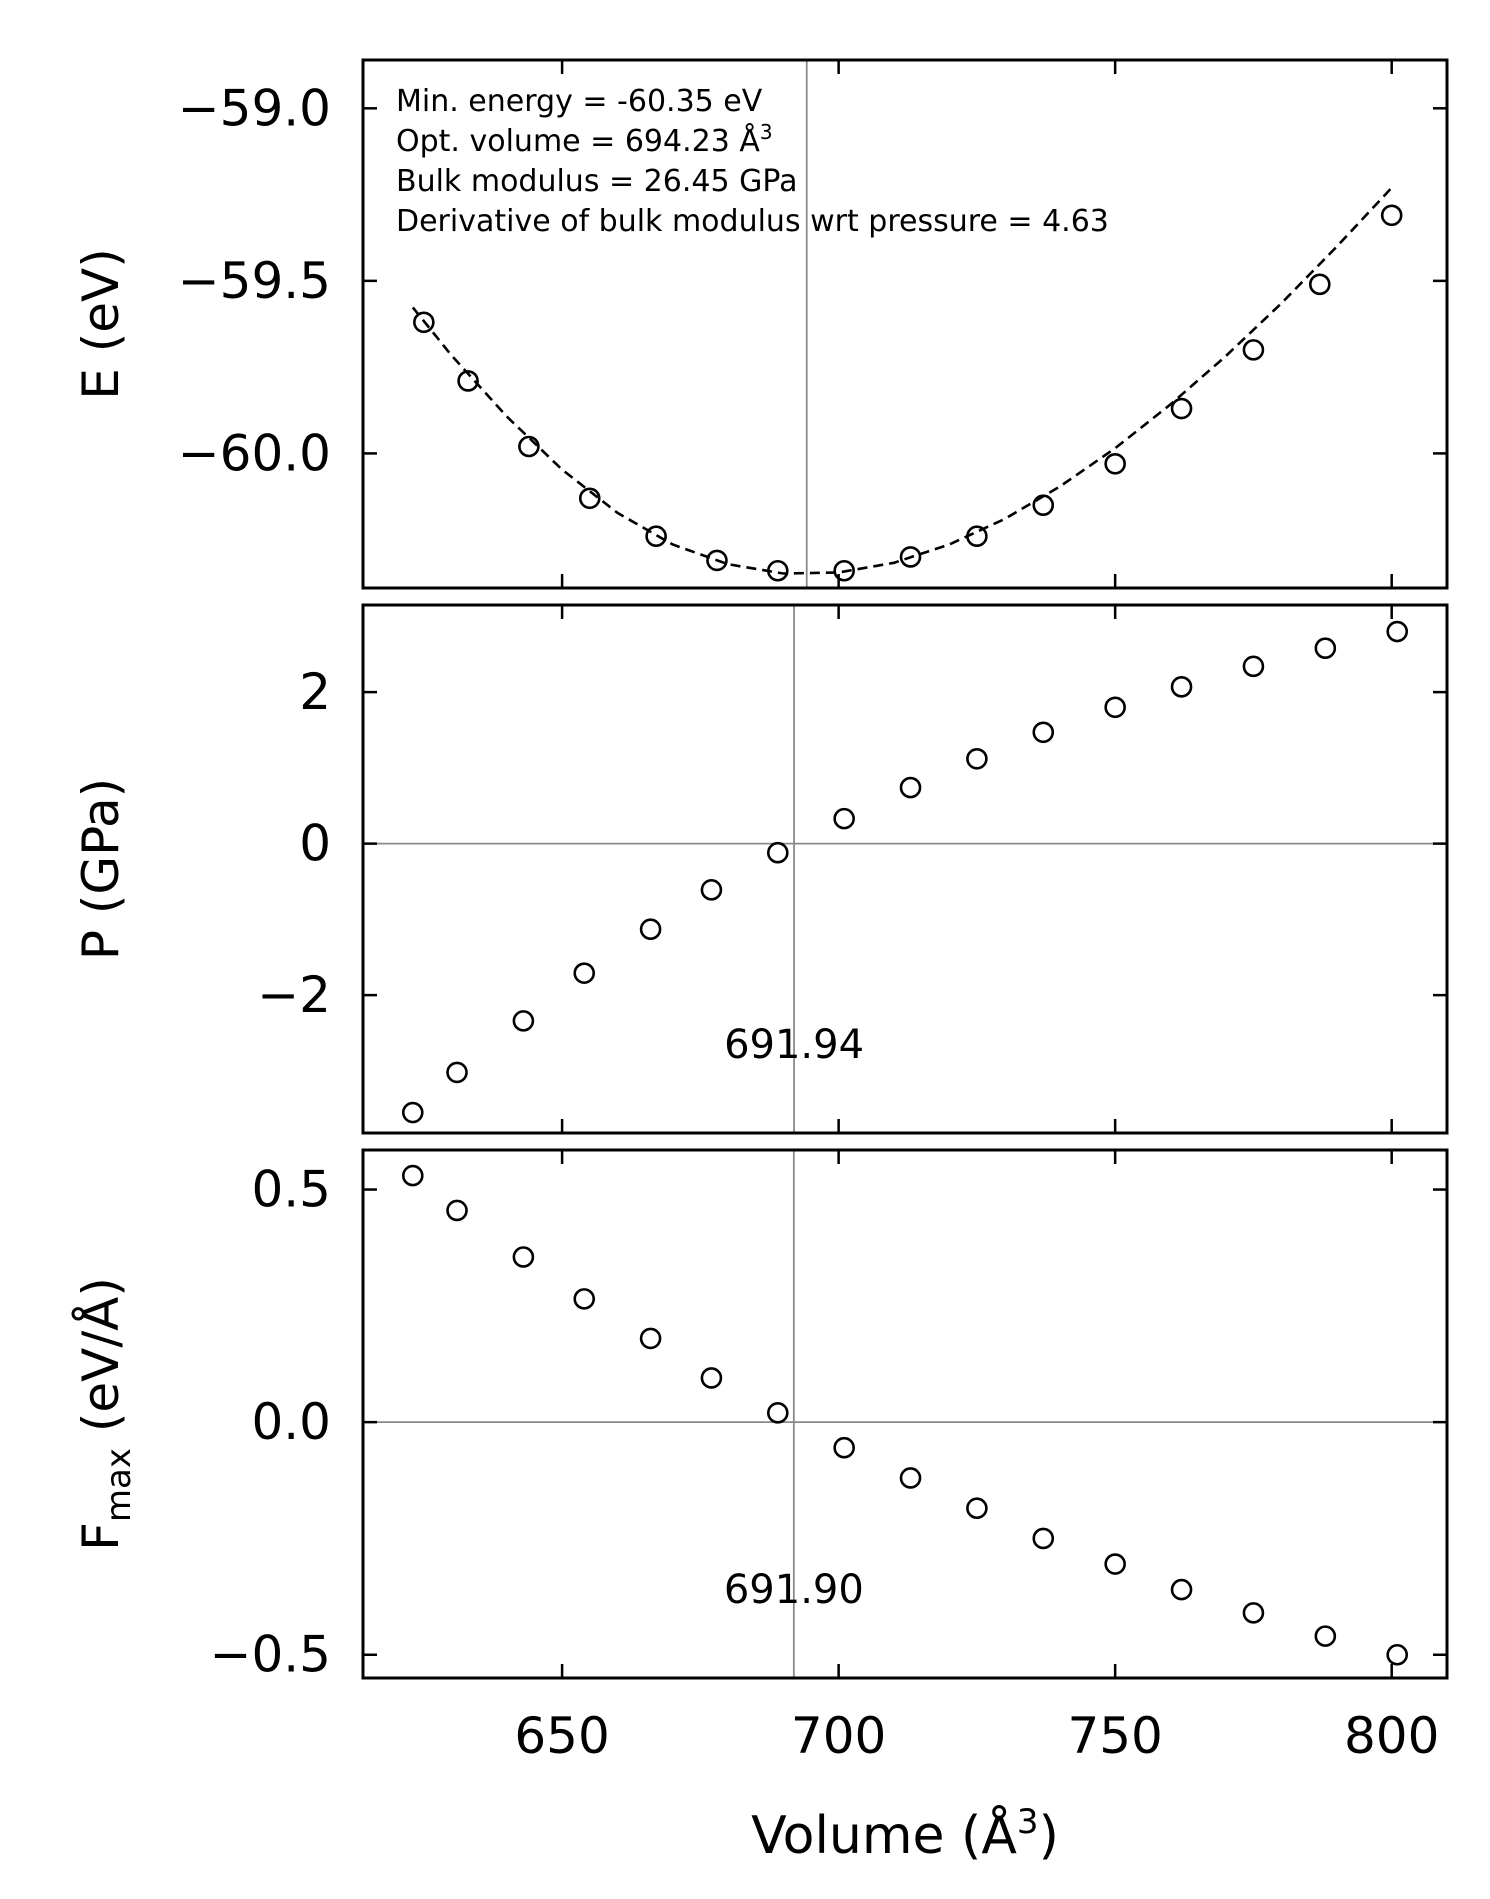  What do you see at coordinates (315, 692) in the screenshot?
I see `pressure-y-tick-label: 2` at bounding box center [315, 692].